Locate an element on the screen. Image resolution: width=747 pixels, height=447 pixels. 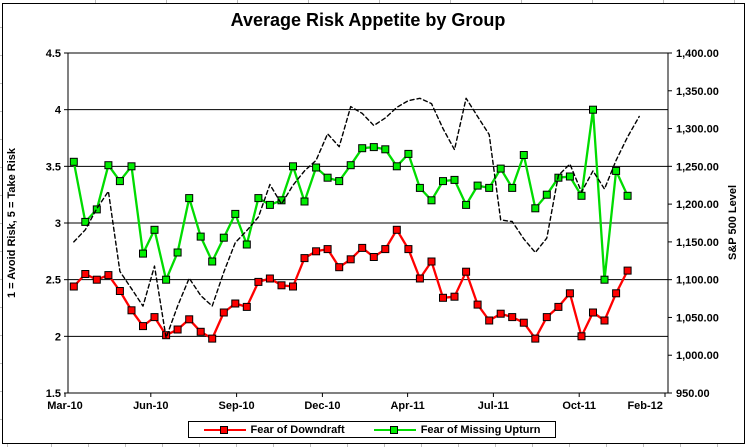
x-tick-label: Apr-11 is located at coordinates (407, 406).